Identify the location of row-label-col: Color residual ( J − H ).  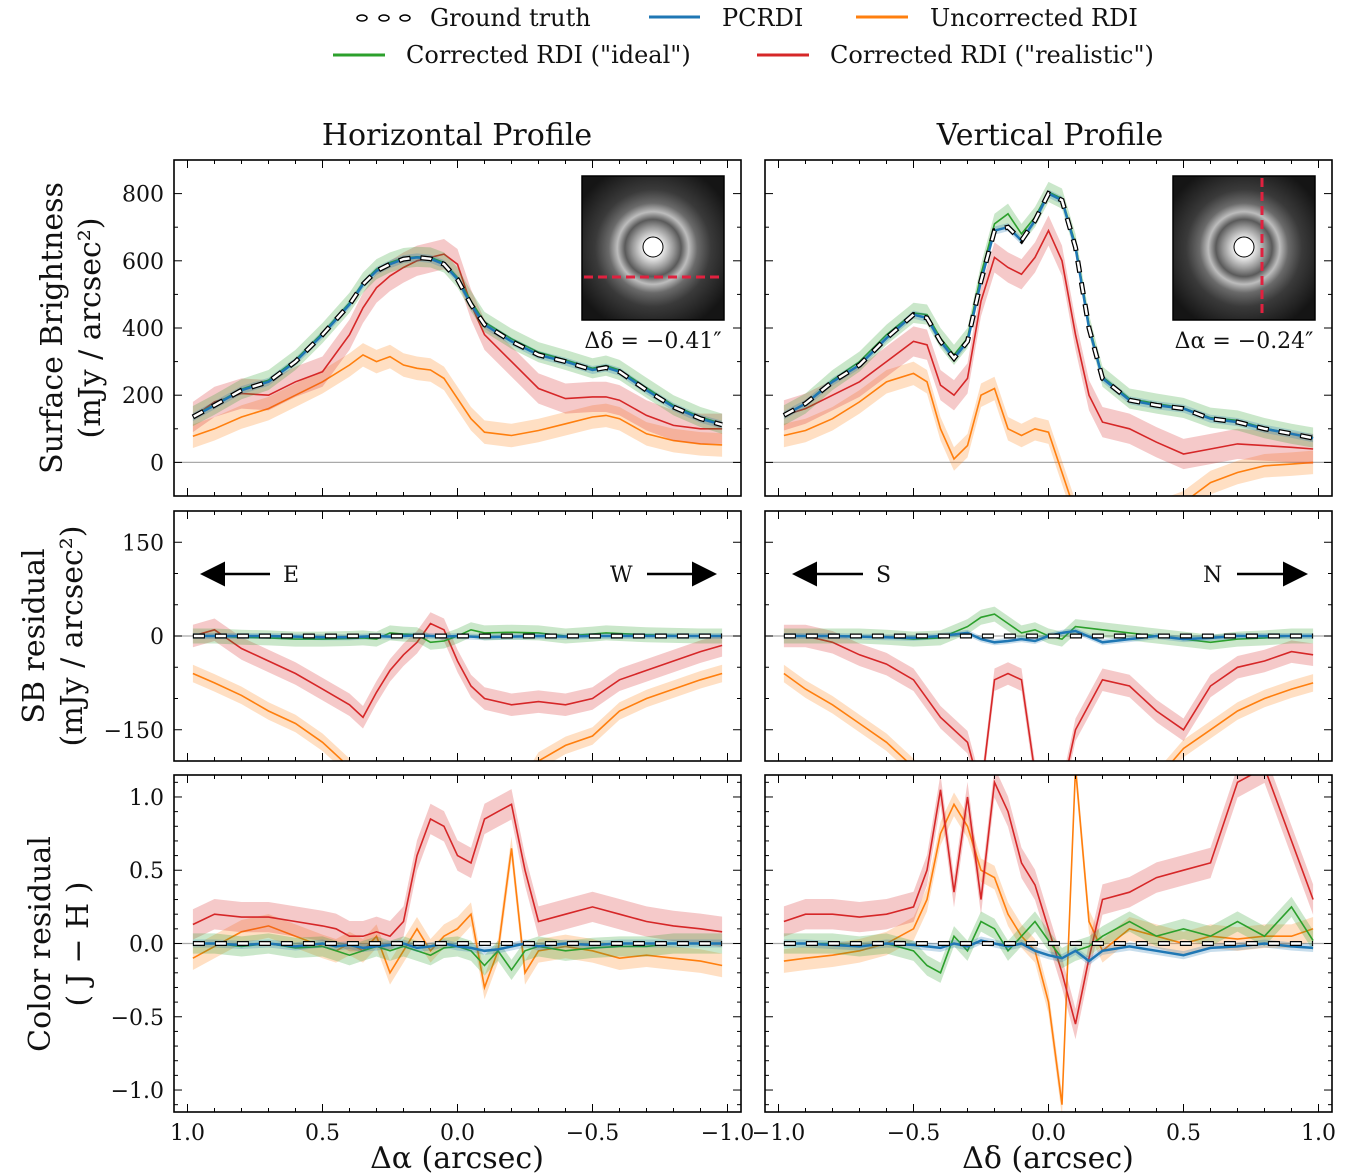
(59, 944).